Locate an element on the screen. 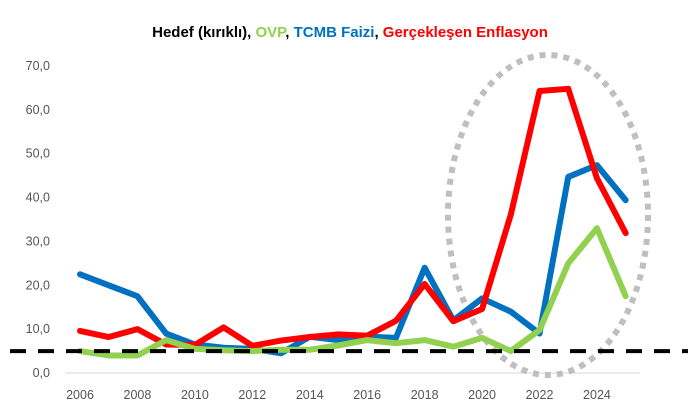 Image resolution: width=700 pixels, height=407 pixels. y-tick-label: 70,0 is located at coordinates (38, 66).